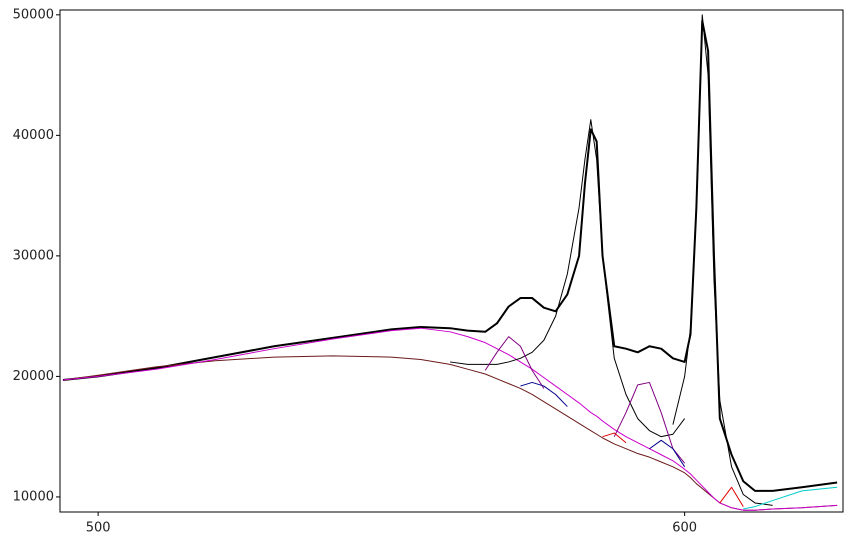 The image size is (853, 540). I want to click on x-tick-label: 600, so click(684, 528).